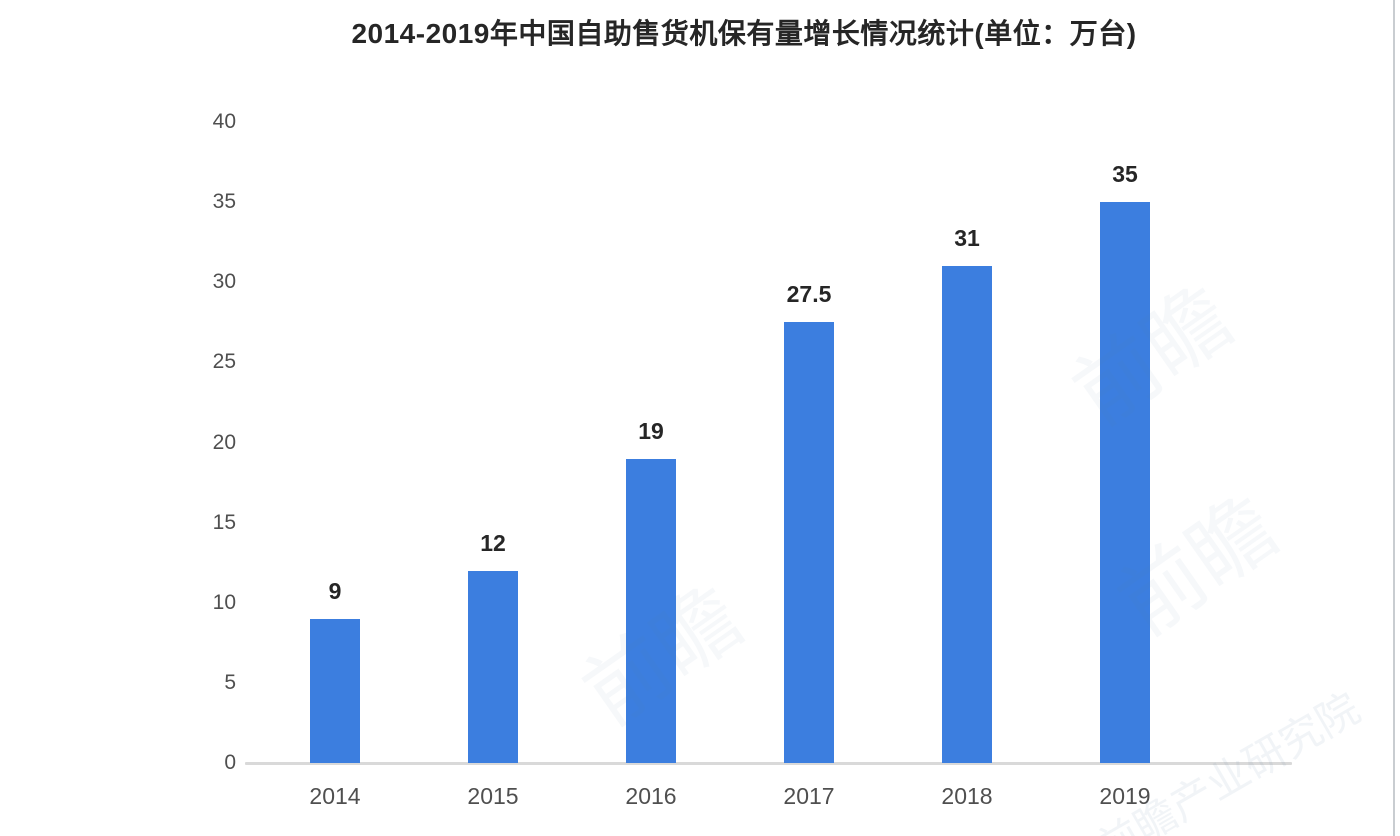 This screenshot has width=1400, height=836. What do you see at coordinates (335, 690) in the screenshot?
I see `bar-2014` at bounding box center [335, 690].